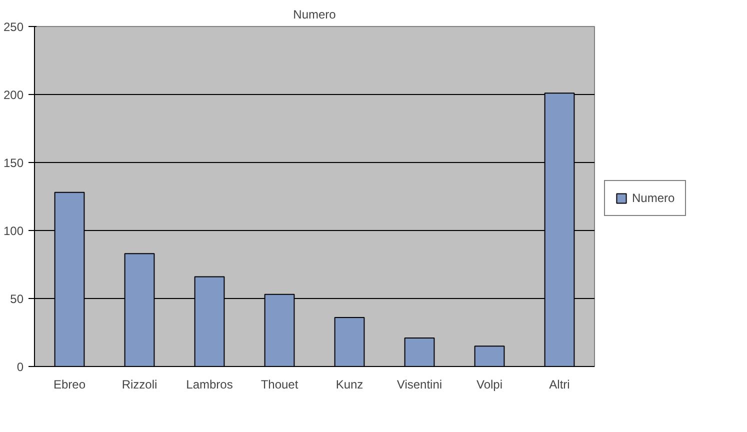 This screenshot has height=432, width=747. Describe the element at coordinates (140, 385) in the screenshot. I see `x-tick-label: Rizzoli` at that location.